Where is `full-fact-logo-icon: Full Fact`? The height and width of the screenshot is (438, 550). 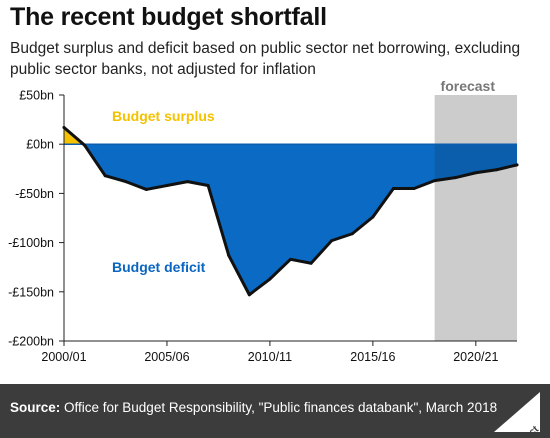 full-fact-logo-icon: Full Fact is located at coordinates (517, 414).